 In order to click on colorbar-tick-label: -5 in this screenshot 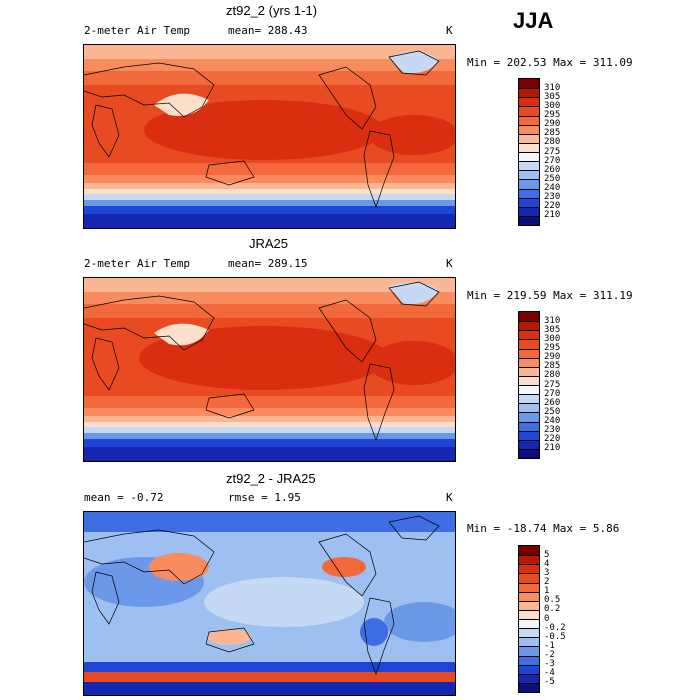, I will do `click(549, 682)`.